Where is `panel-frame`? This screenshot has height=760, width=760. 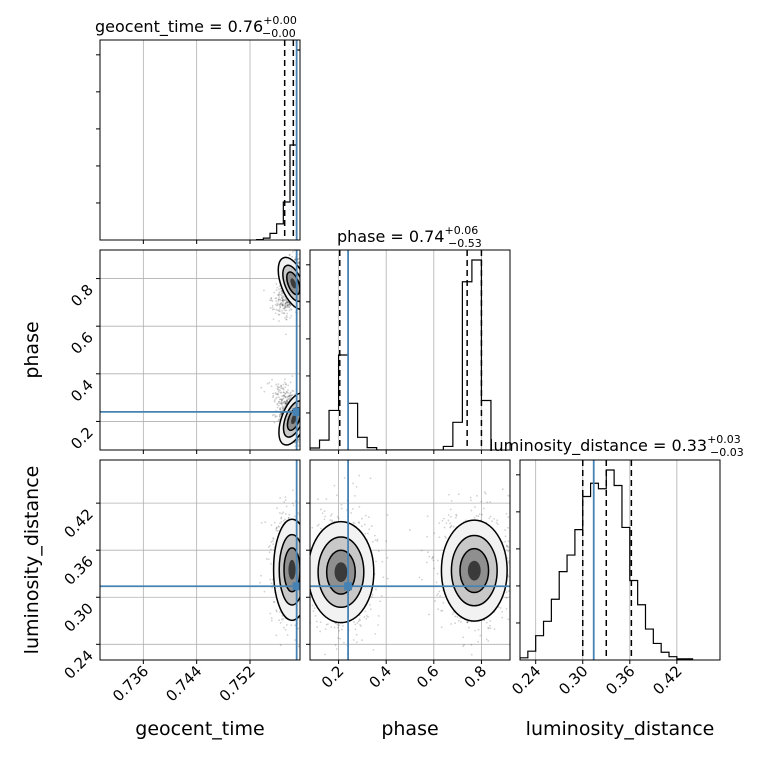 panel-frame is located at coordinates (200, 350).